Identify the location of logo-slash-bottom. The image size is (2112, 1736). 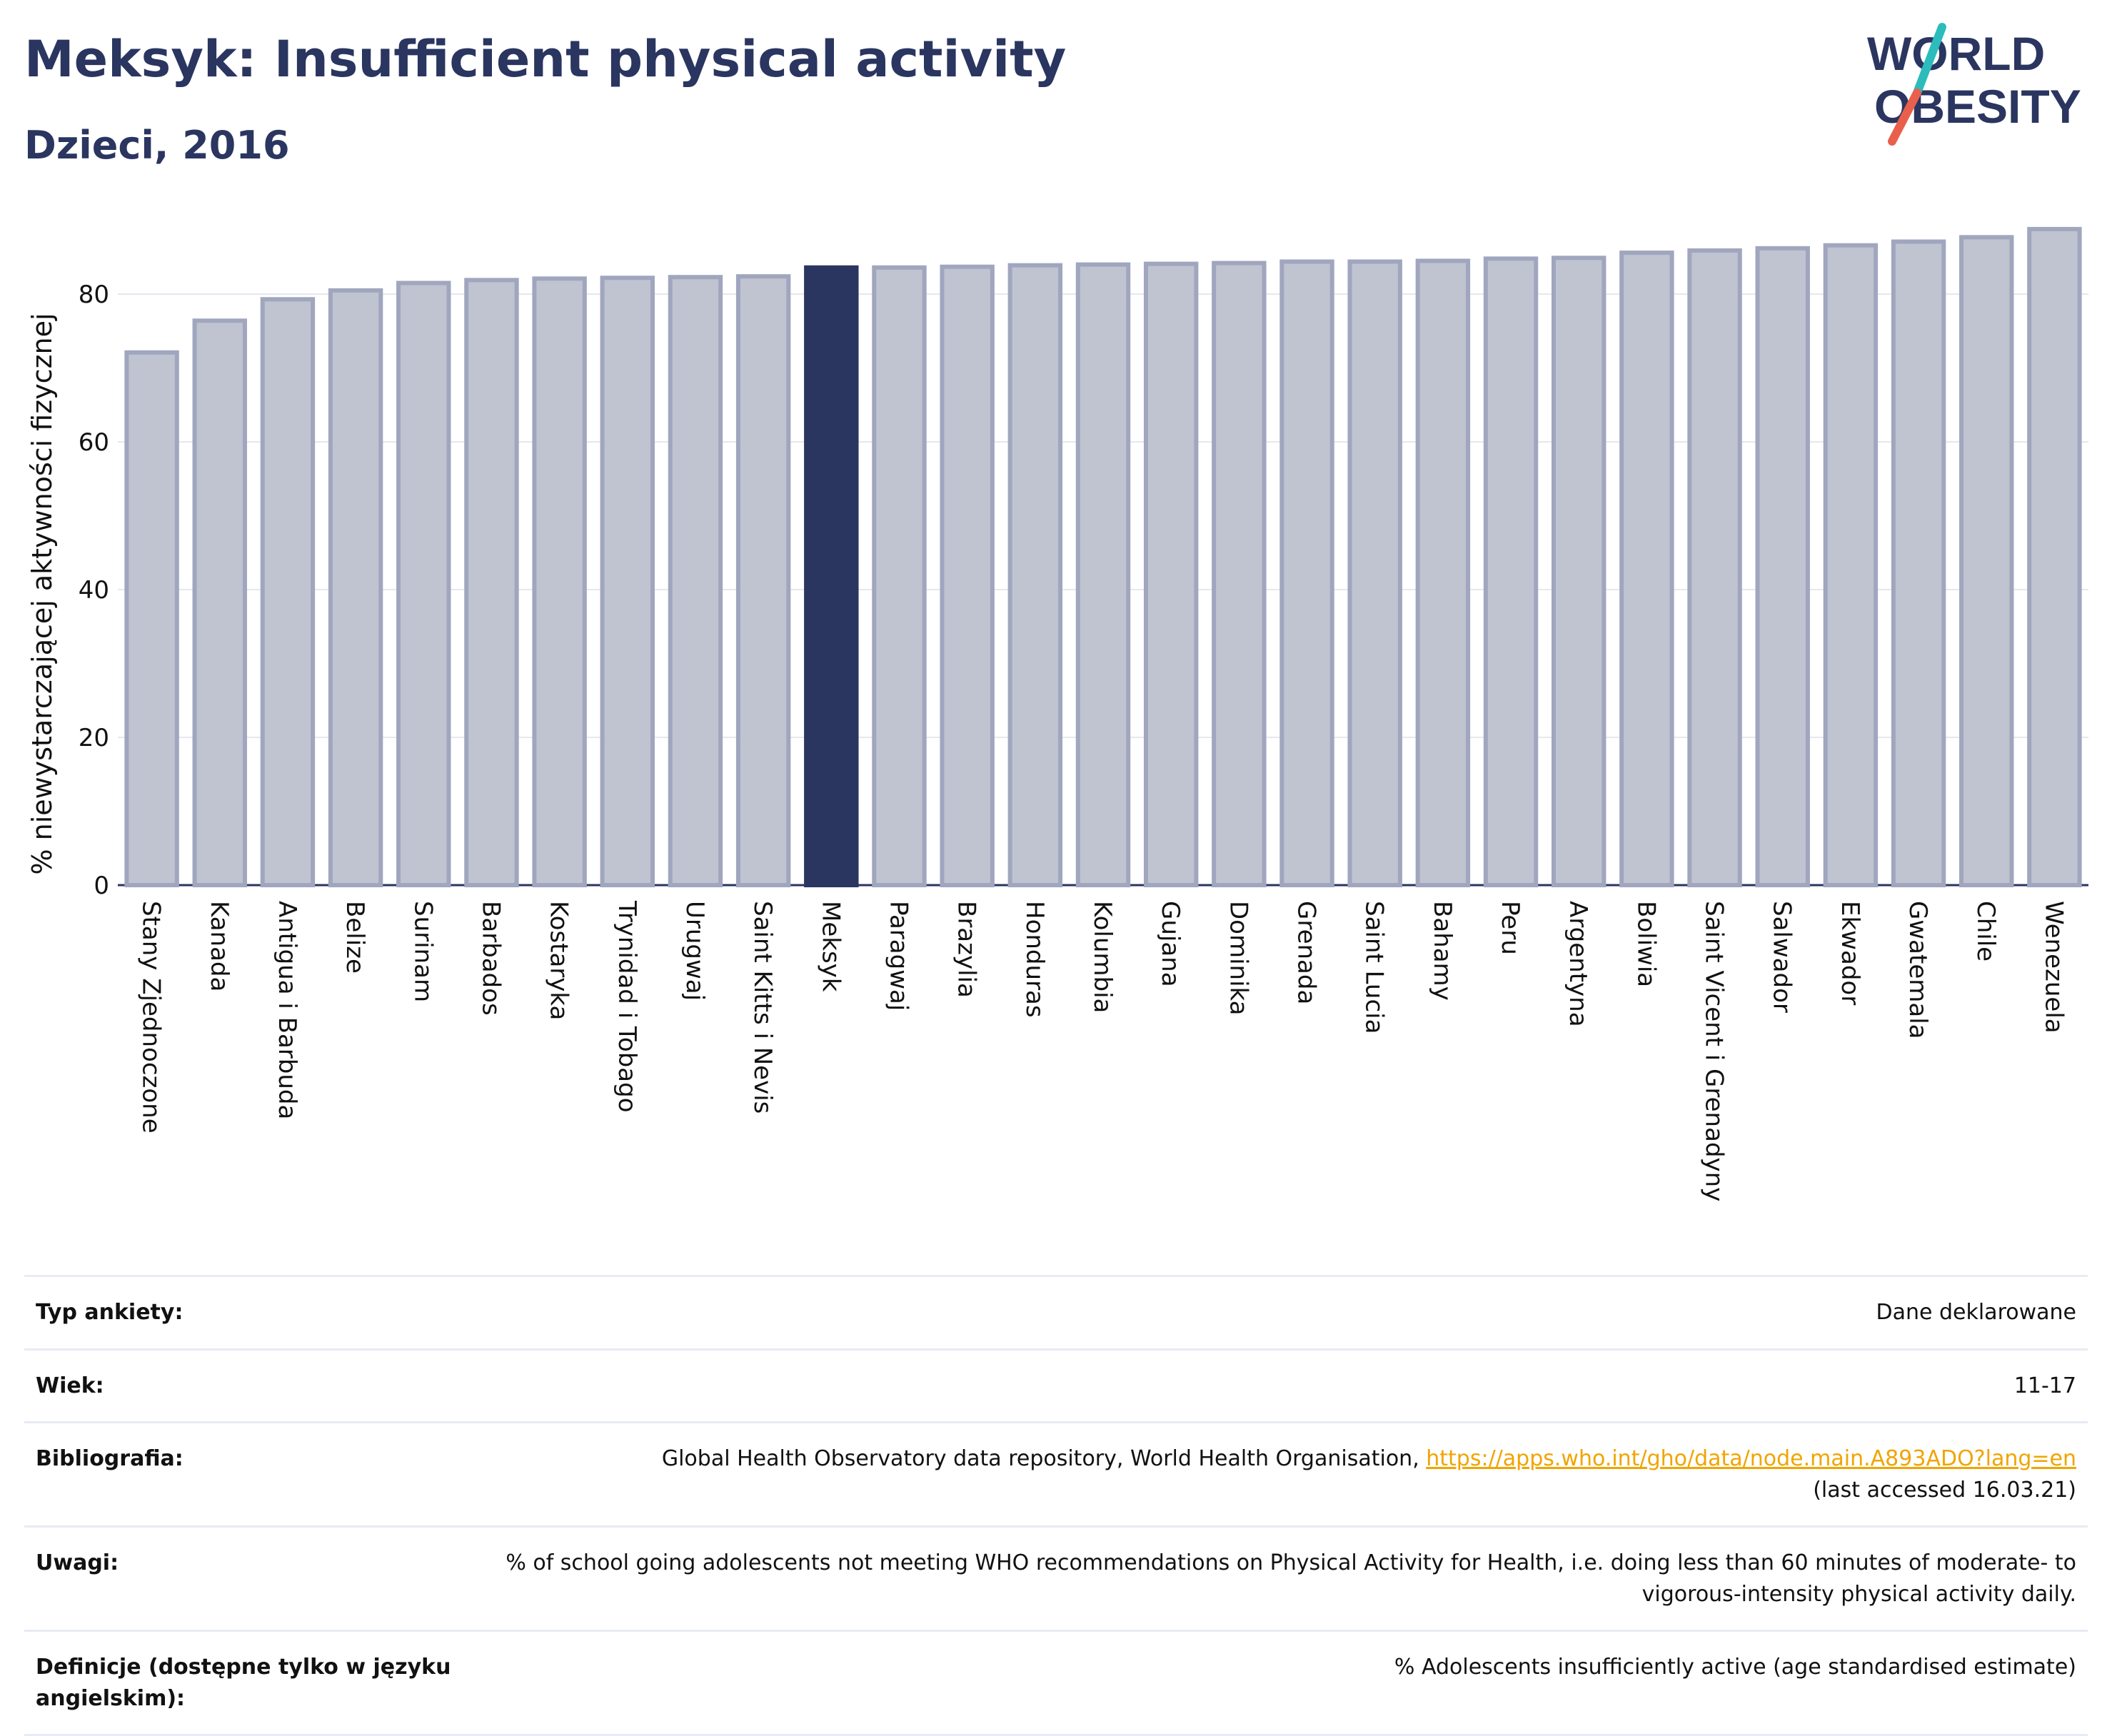
(1905, 117).